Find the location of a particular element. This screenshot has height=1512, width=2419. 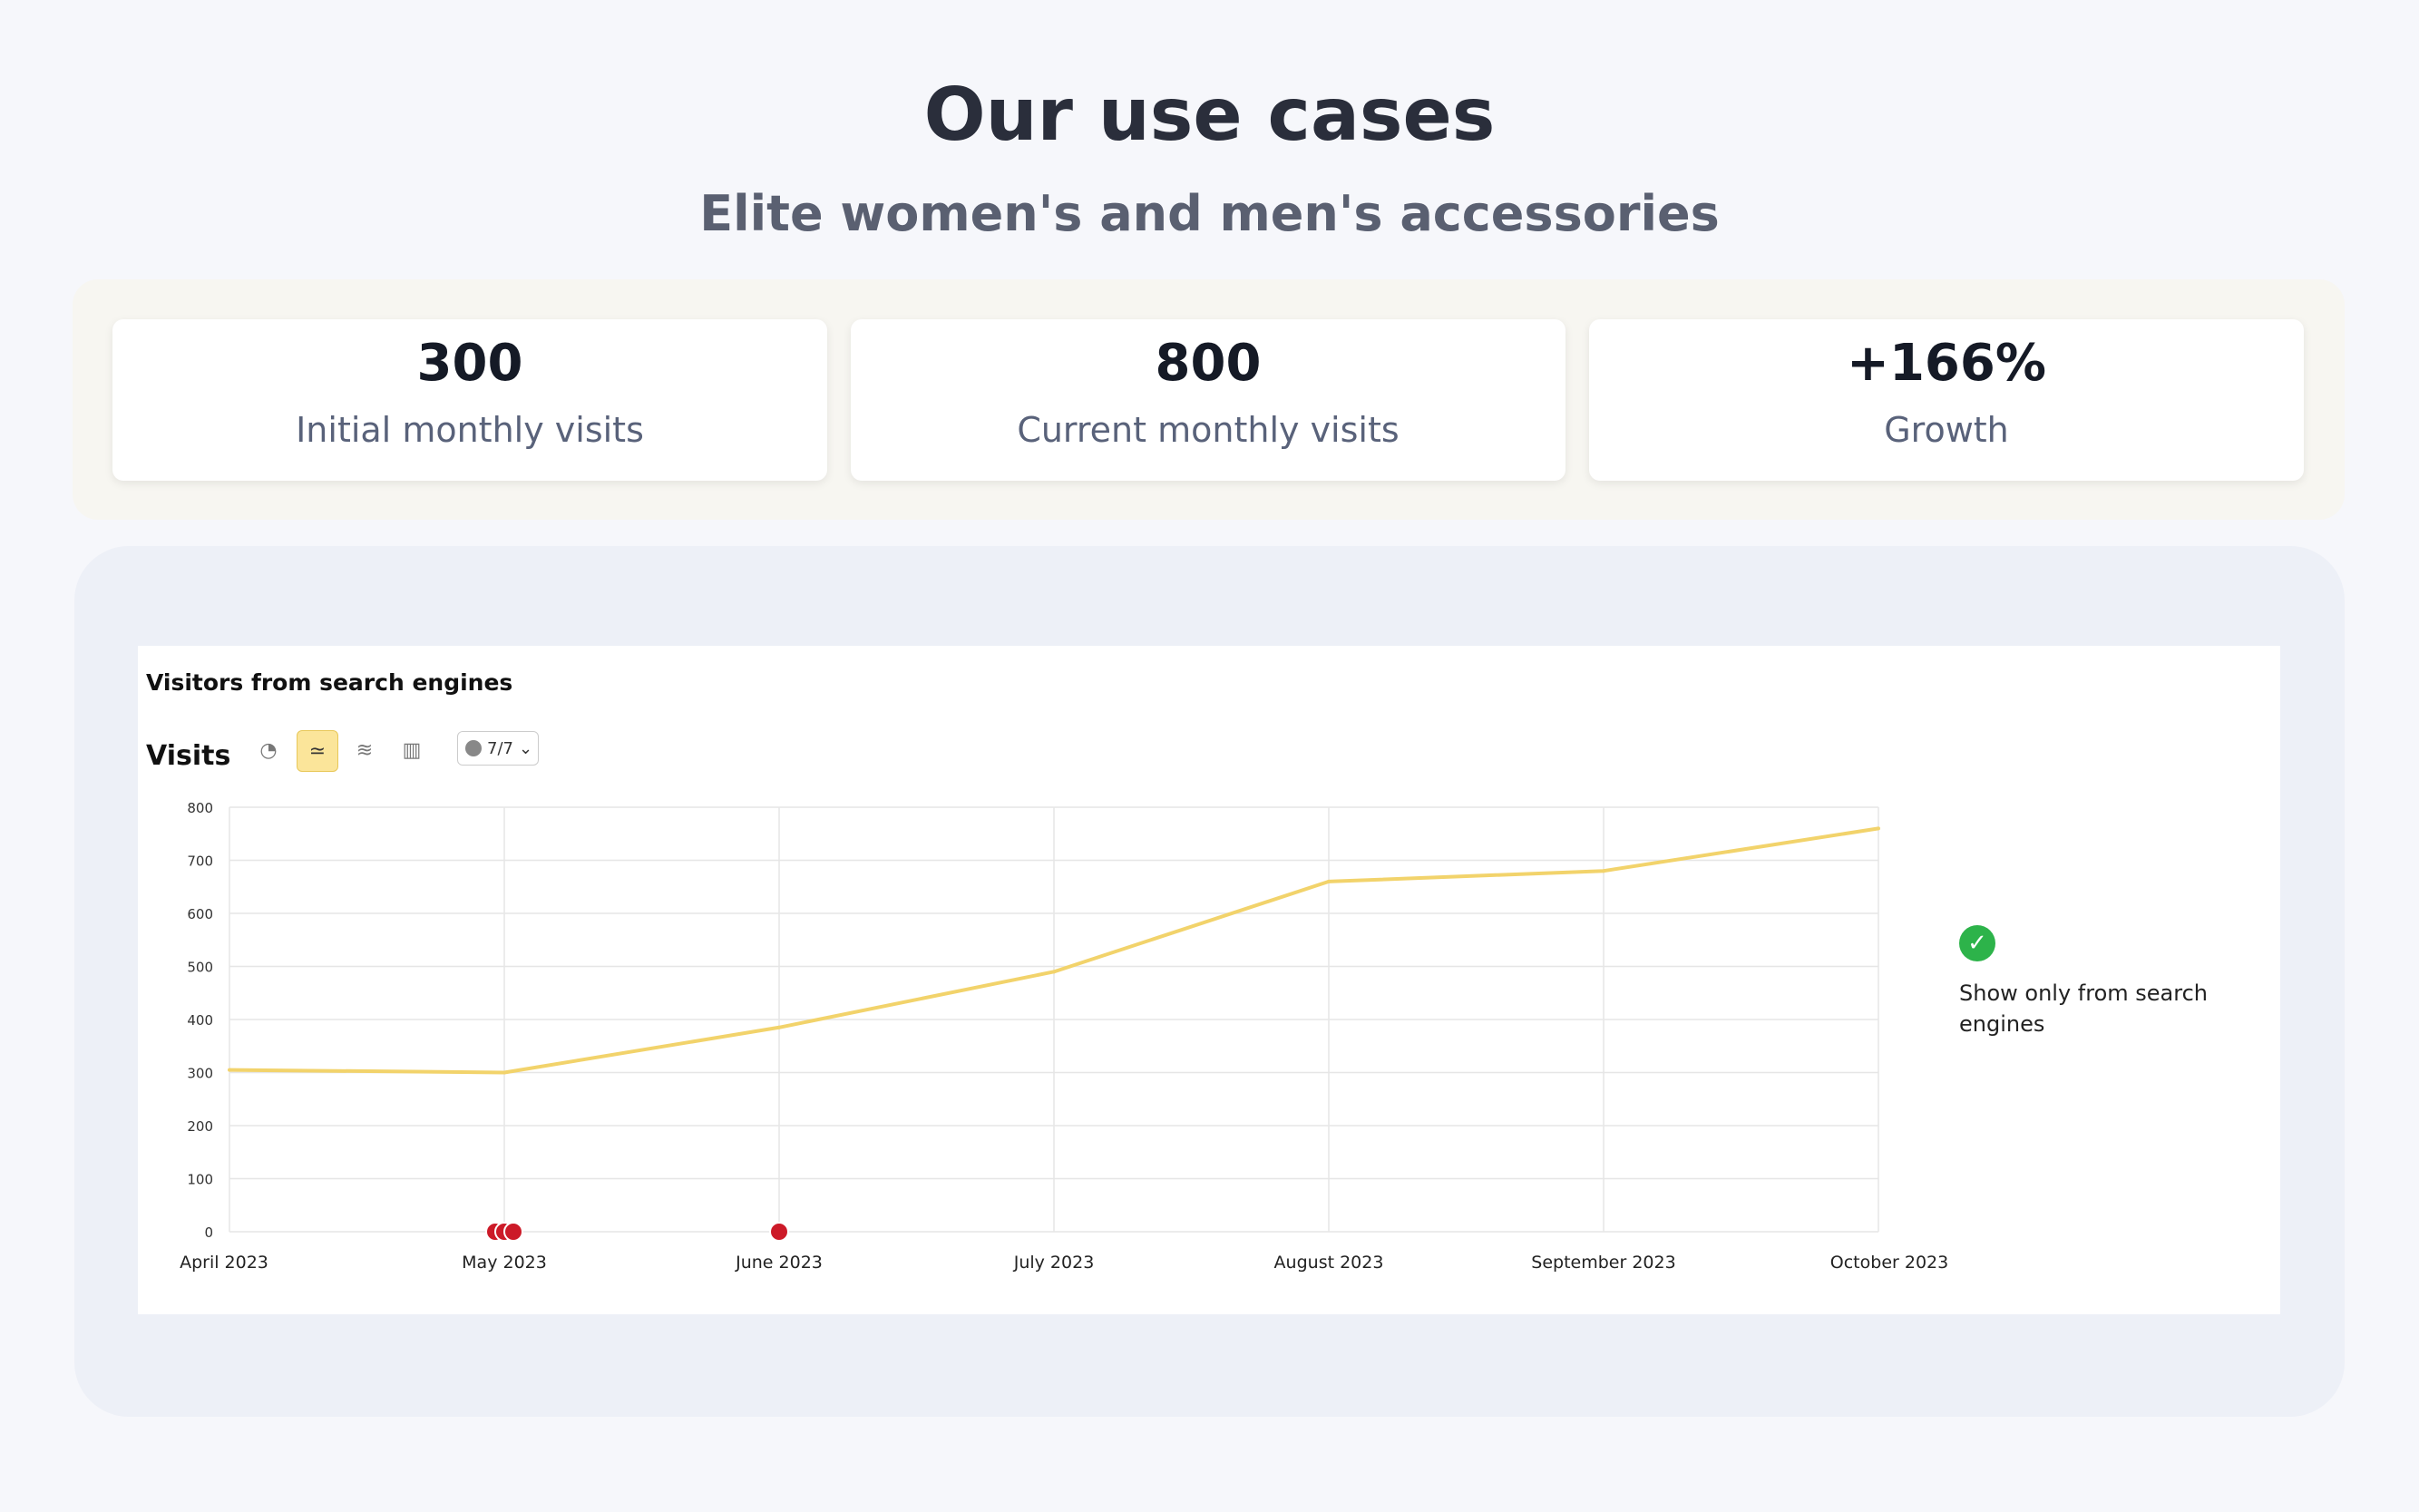

x-tick-label: June 2023 is located at coordinates (779, 1263).